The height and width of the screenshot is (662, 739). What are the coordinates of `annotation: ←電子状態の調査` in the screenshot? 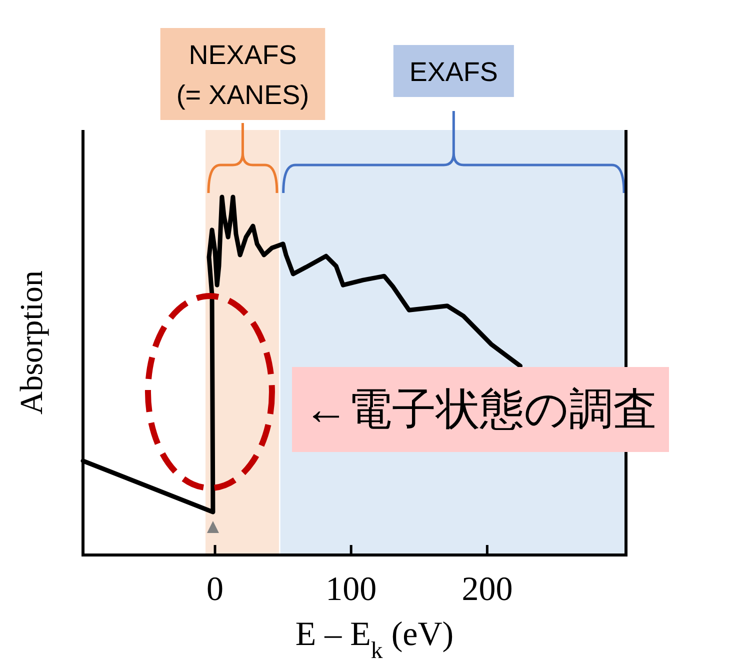 It's located at (480, 409).